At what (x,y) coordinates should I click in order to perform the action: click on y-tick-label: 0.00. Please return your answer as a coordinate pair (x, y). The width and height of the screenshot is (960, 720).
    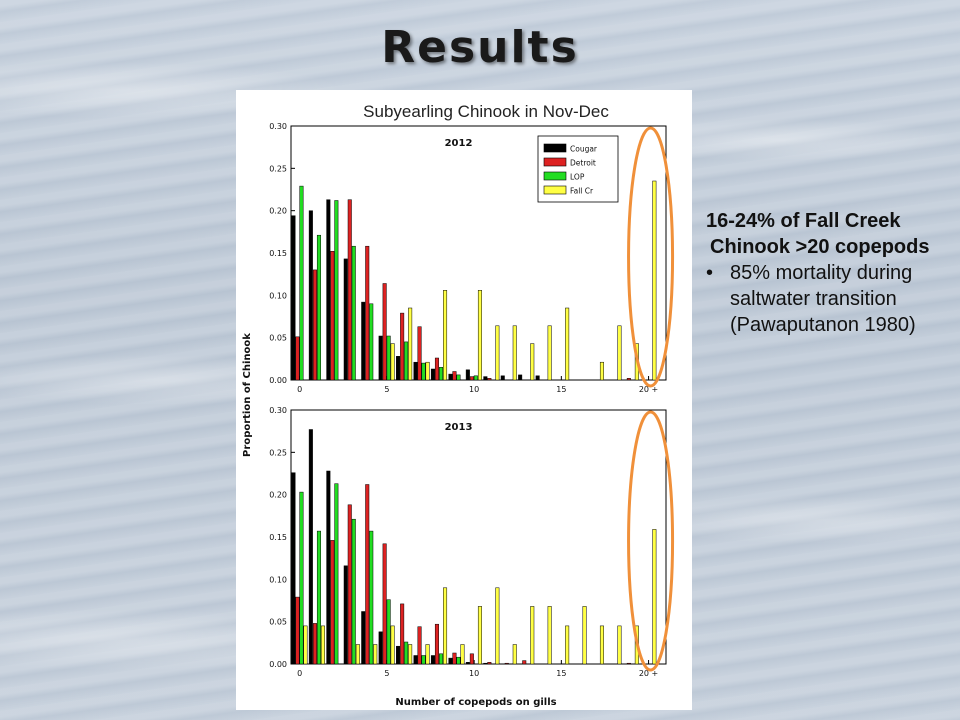
    Looking at the image, I should click on (278, 380).